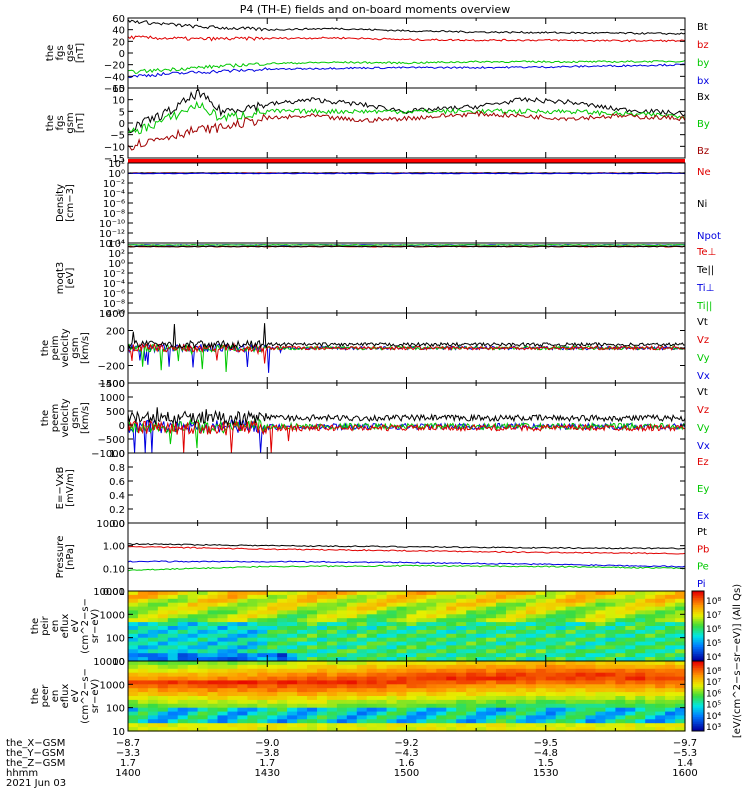  What do you see at coordinates (60, 52) in the screenshot?
I see `y-axis-label: fgs` at bounding box center [60, 52].